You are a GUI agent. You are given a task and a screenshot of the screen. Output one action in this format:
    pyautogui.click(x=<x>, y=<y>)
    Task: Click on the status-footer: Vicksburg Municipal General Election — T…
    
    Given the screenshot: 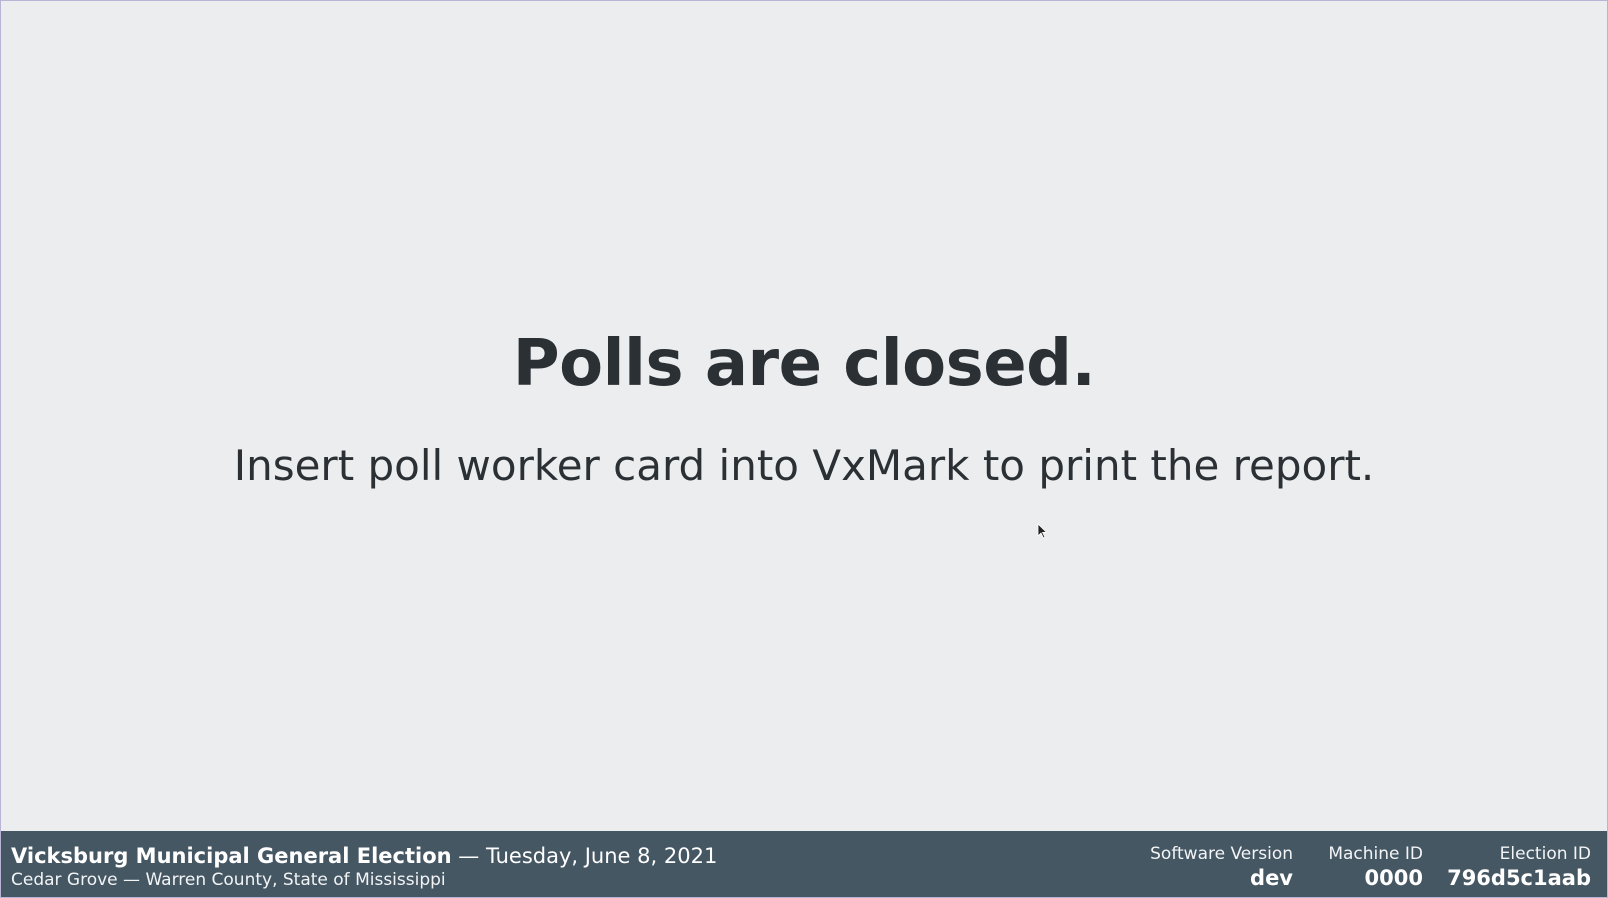 What is the action you would take?
    pyautogui.click(x=804, y=864)
    